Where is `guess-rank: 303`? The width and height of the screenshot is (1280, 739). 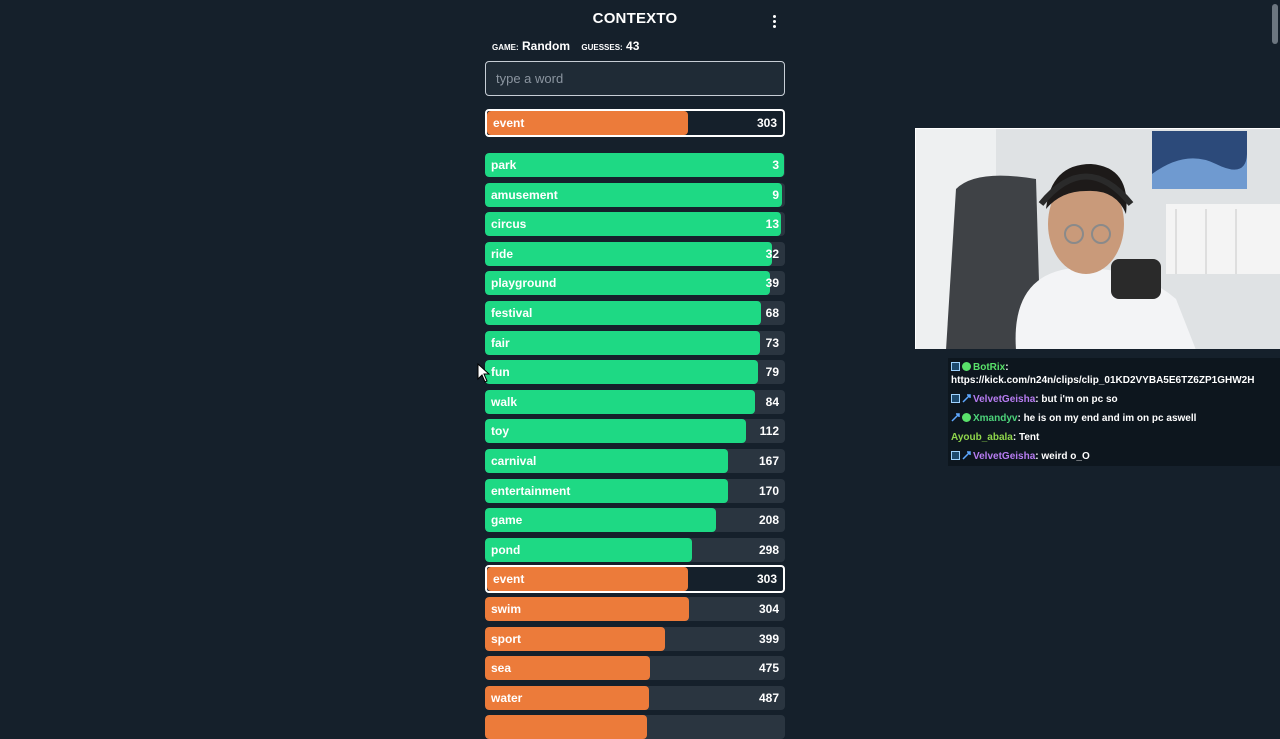 guess-rank: 303 is located at coordinates (766, 579).